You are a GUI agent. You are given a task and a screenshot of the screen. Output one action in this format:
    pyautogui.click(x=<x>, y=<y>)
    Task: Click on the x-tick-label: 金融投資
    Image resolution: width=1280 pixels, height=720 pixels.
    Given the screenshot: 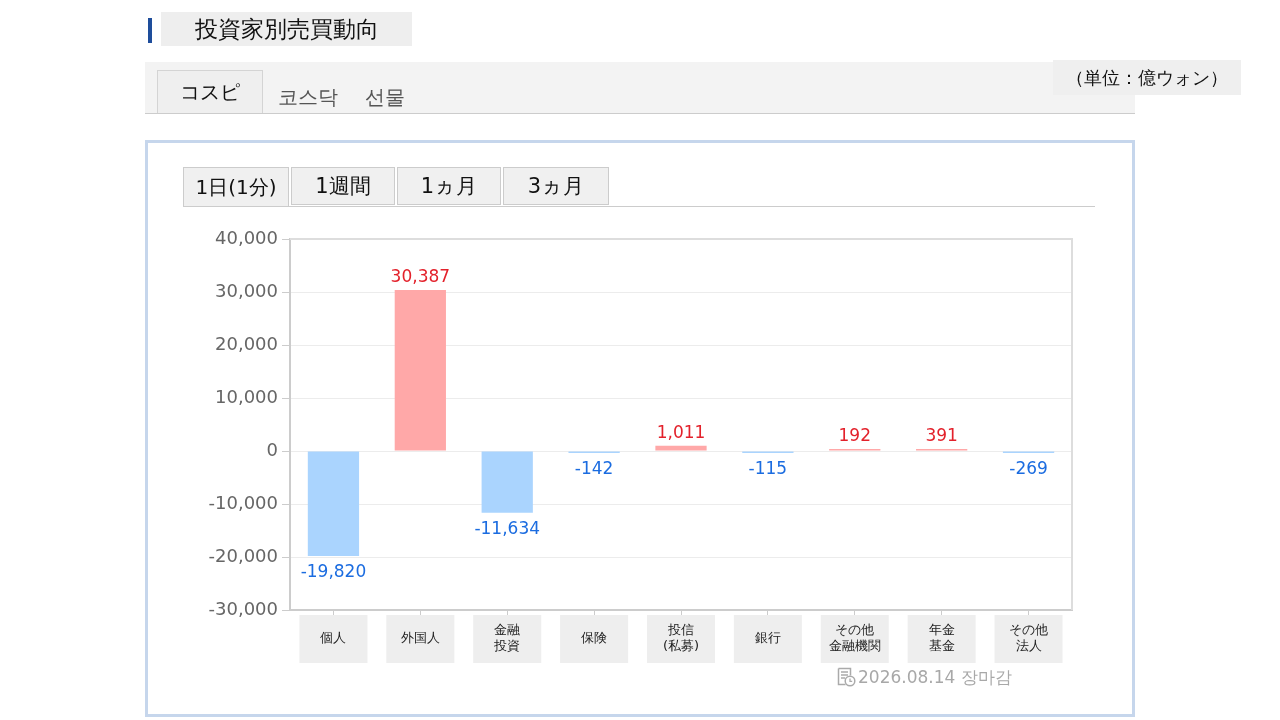 What is the action you would take?
    pyautogui.click(x=507, y=637)
    